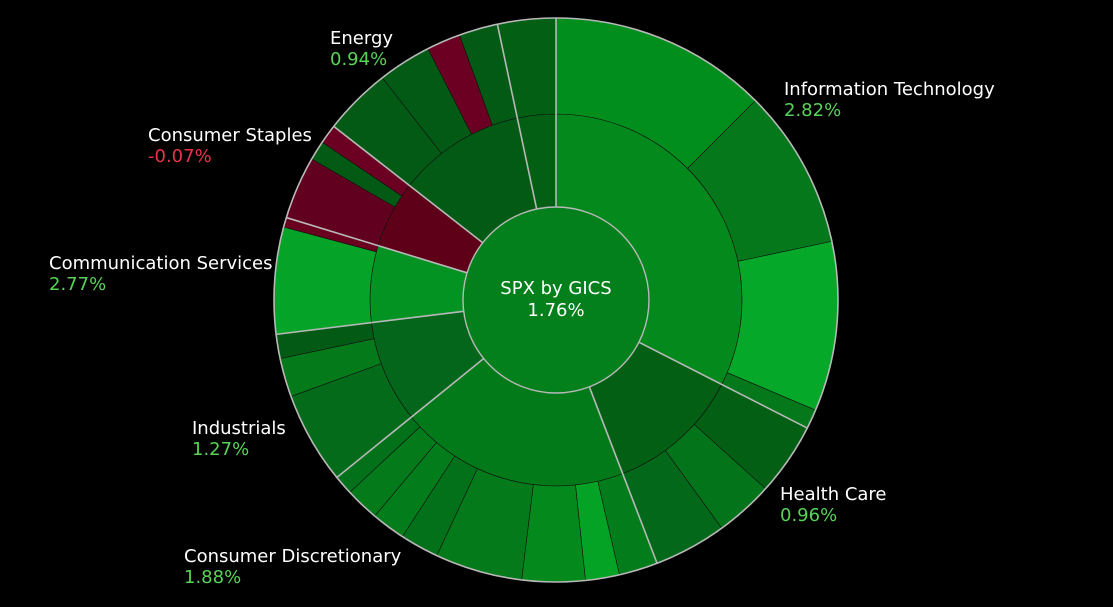 The width and height of the screenshot is (1113, 607). I want to click on chart-title: SPX by GICS, so click(555, 288).